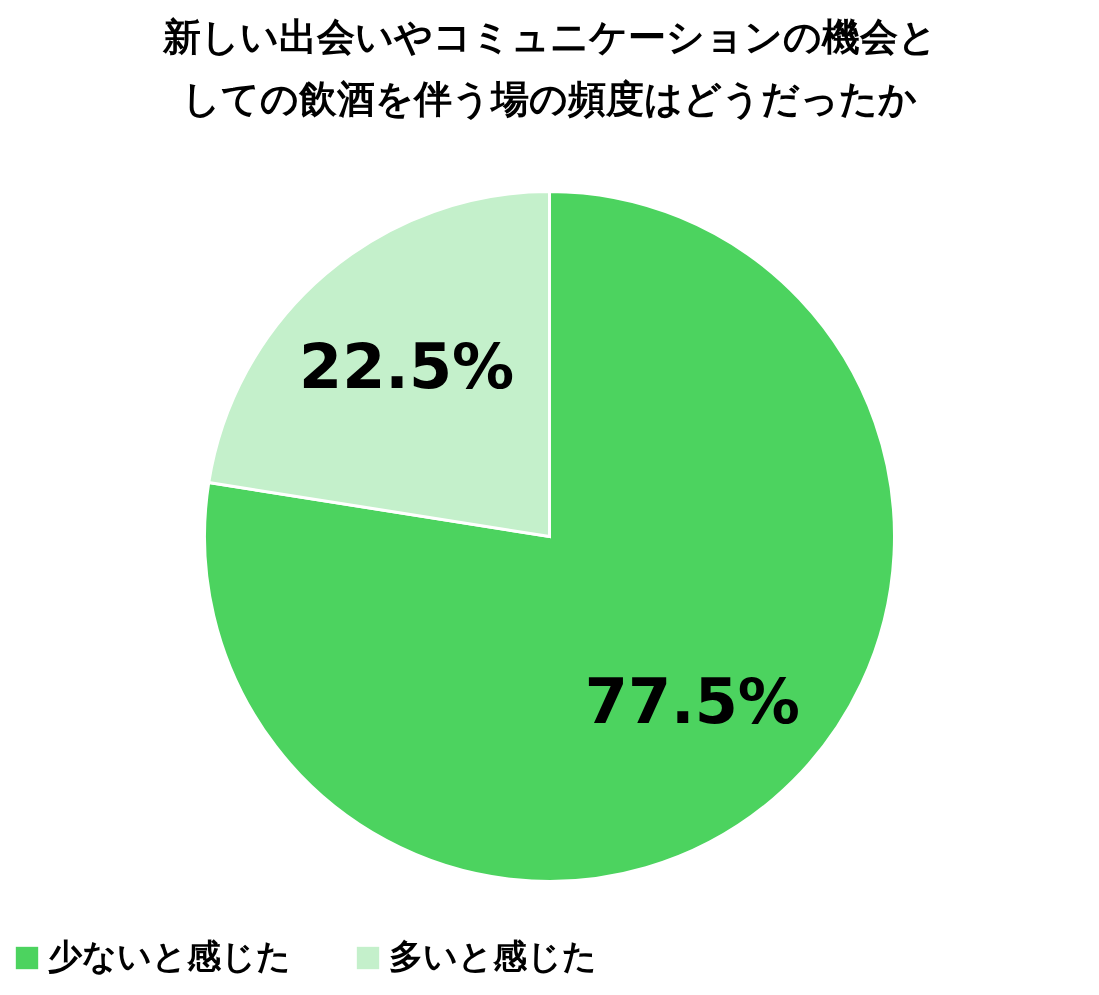 This screenshot has height=995, width=1099. I want to click on chart-title: 新しい出会いやコミュニケーションの機会としての飲酒を伴う場の頻度はどうだったか, so click(549, 68).